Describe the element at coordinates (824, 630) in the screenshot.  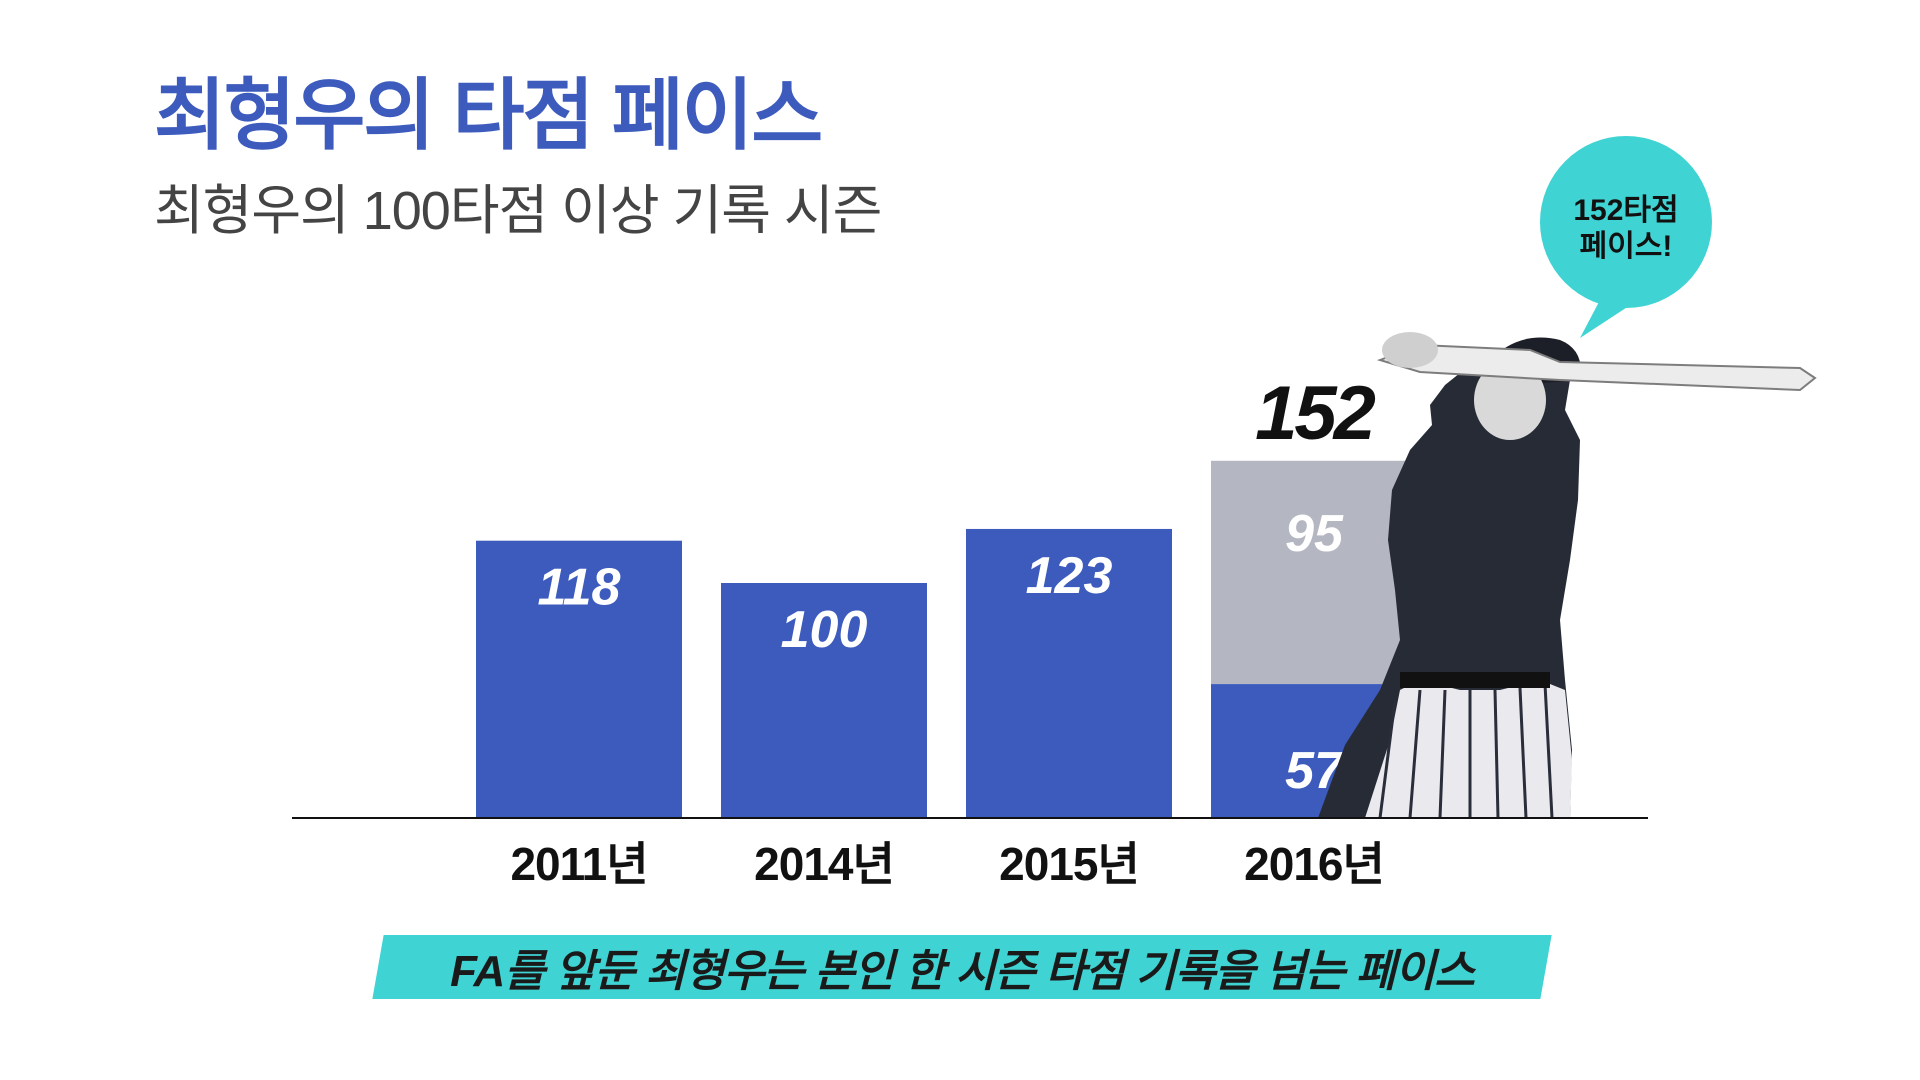
I see `data-label-2014년-series-0: 100` at that location.